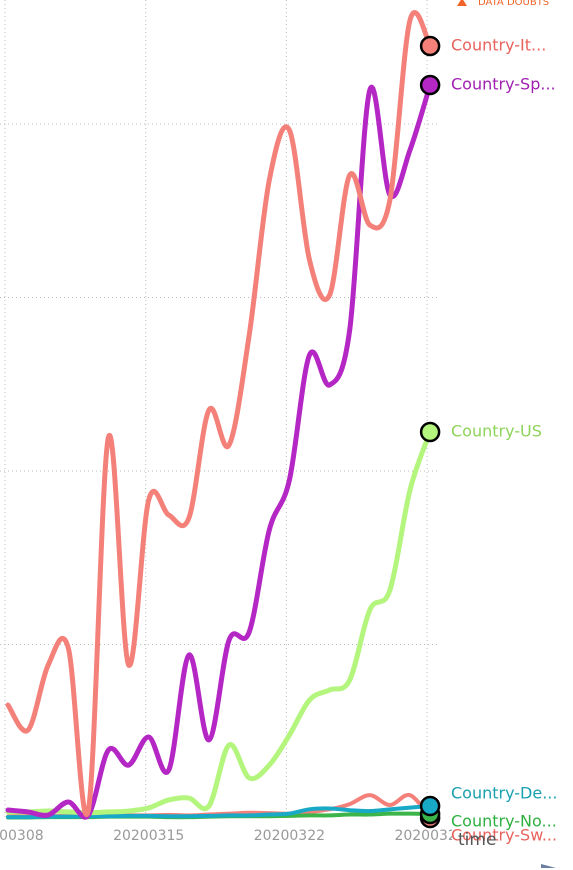 The height and width of the screenshot is (870, 573). I want to click on data-doubts: DATA DOUBTS, so click(513, 4).